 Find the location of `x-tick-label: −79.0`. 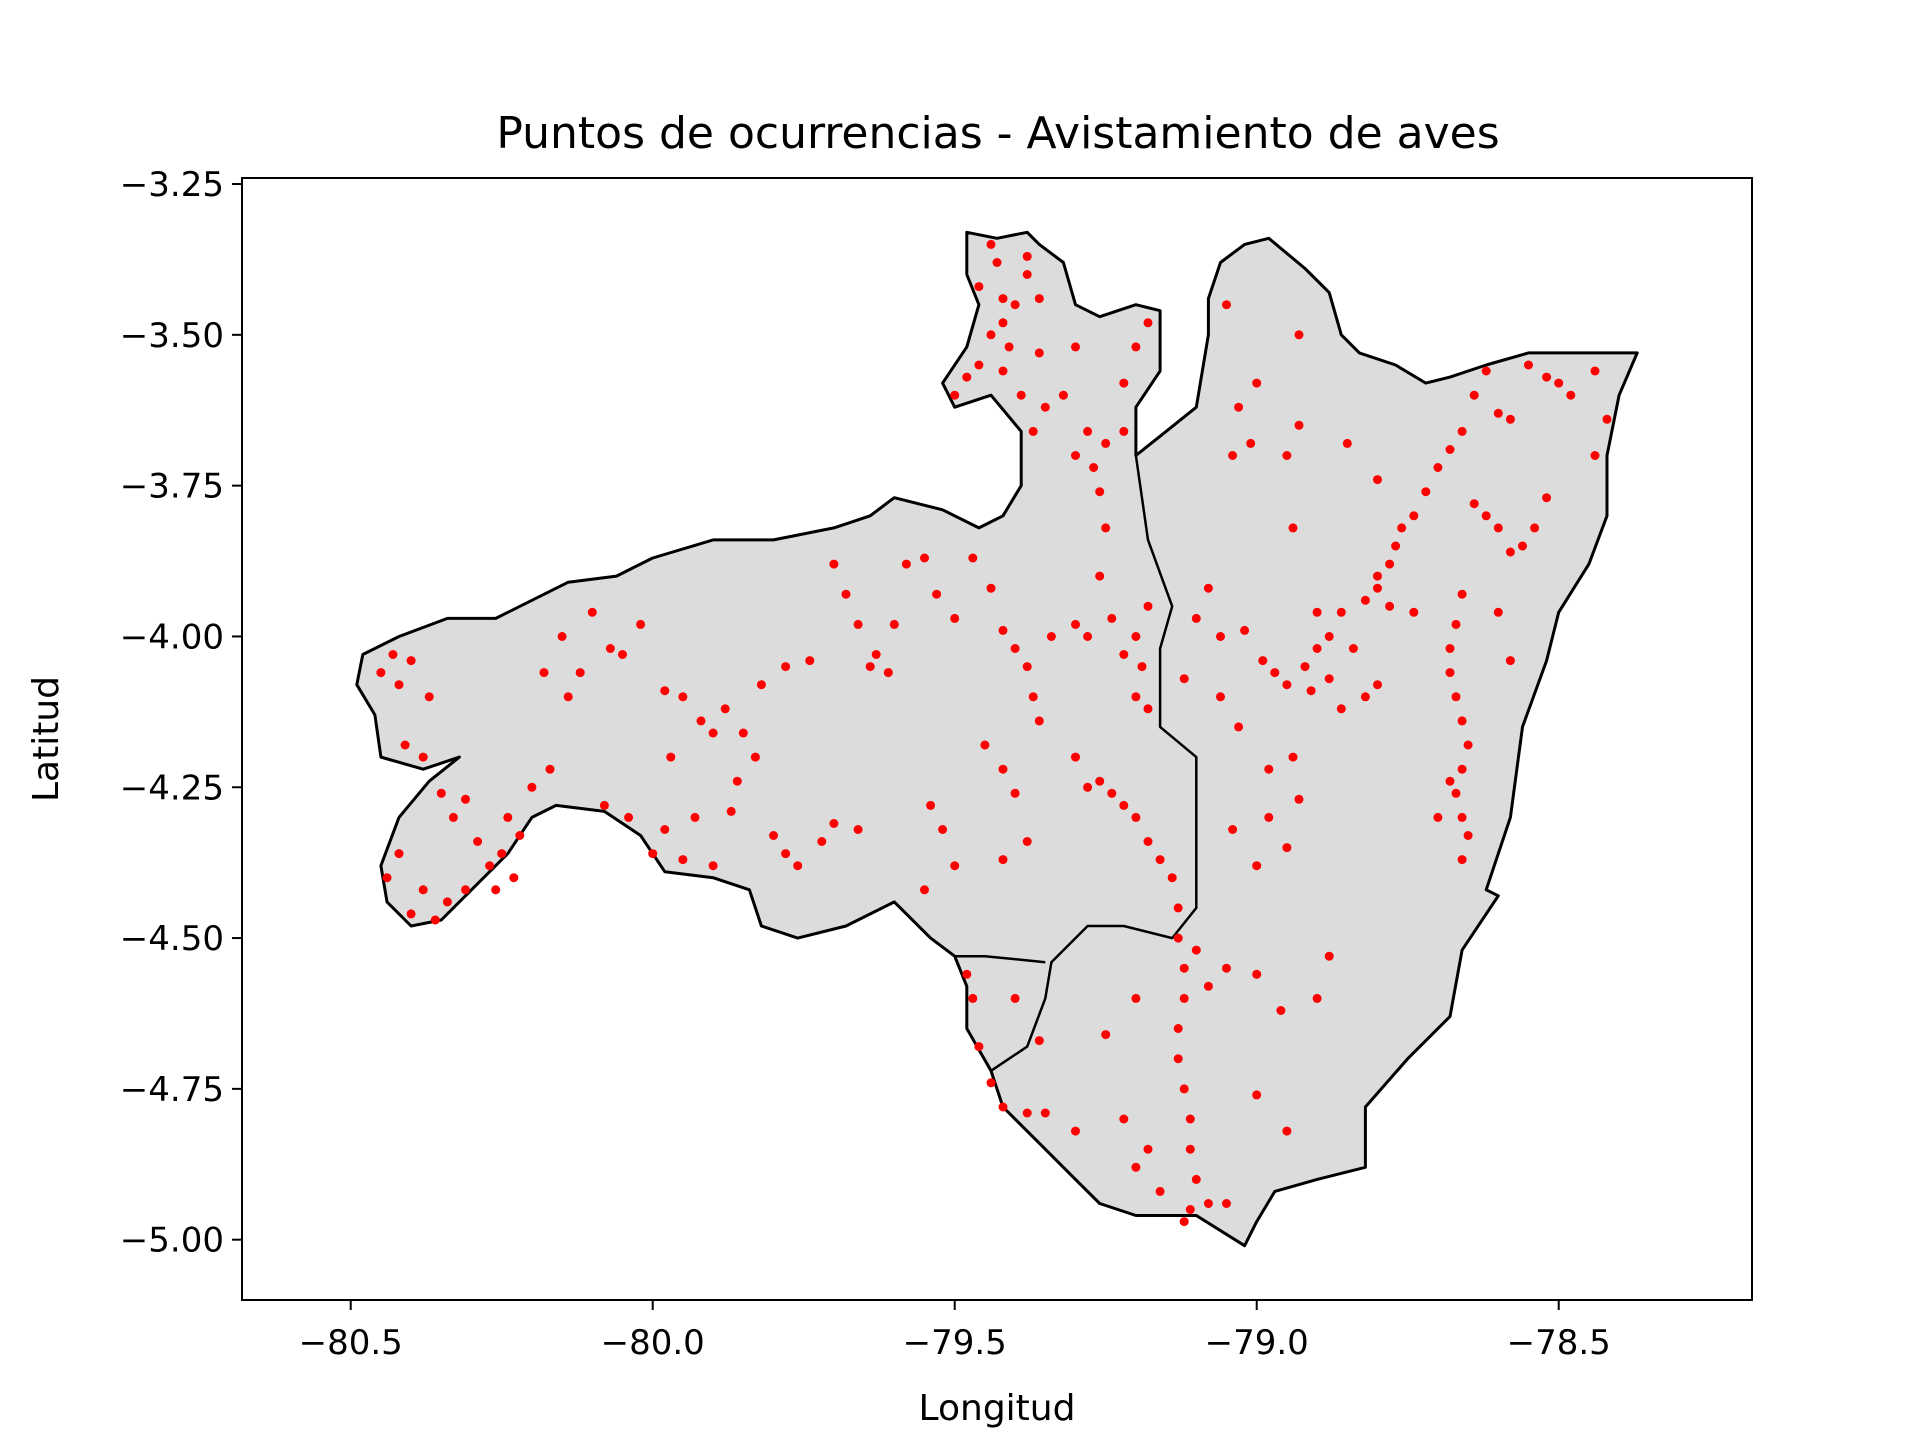

x-tick-label: −79.0 is located at coordinates (1257, 1343).